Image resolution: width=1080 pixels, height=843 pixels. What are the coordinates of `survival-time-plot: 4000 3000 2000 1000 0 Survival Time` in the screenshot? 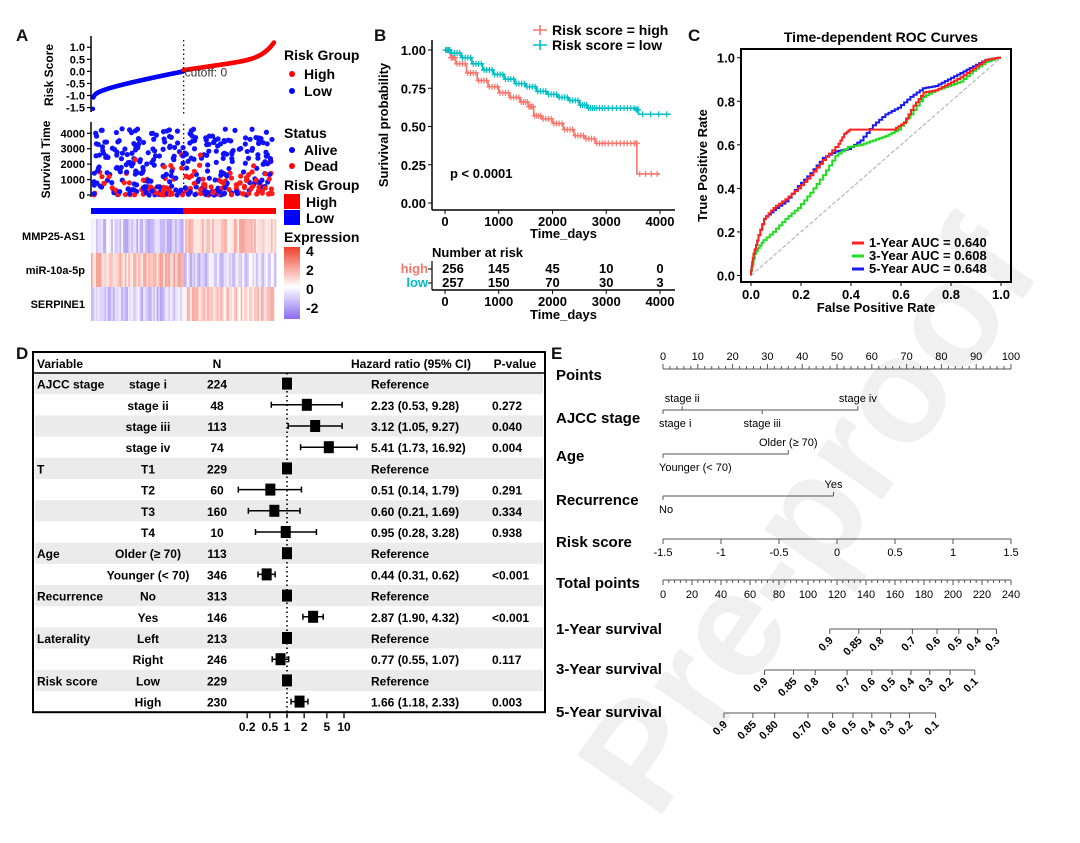 It's located at (157, 161).